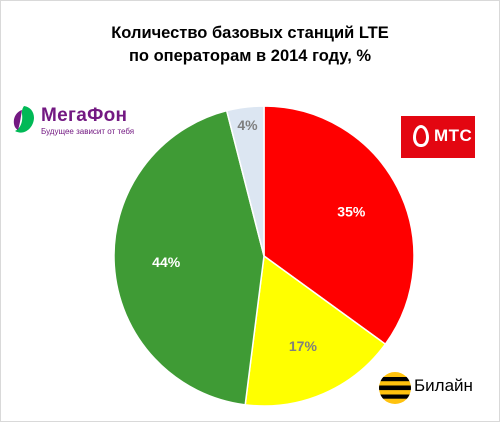  I want to click on pie-slice-label-3: 4%, so click(247, 125).